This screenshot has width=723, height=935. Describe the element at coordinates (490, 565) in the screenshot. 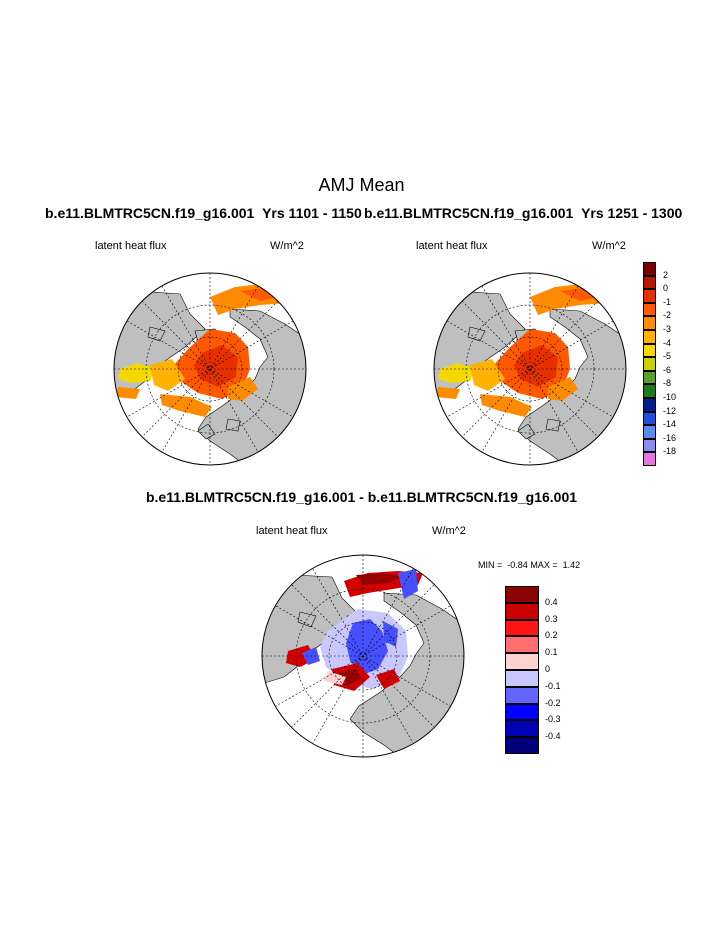

I see `min-label: MIN =` at that location.